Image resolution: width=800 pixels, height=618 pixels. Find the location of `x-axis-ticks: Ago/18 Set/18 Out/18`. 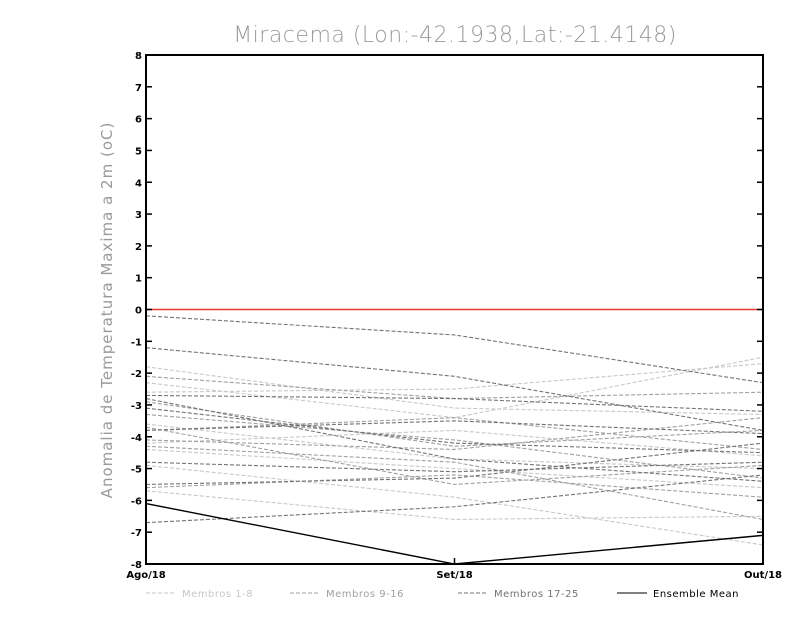

x-axis-ticks: Ago/18 Set/18 Out/18 is located at coordinates (454, 569).